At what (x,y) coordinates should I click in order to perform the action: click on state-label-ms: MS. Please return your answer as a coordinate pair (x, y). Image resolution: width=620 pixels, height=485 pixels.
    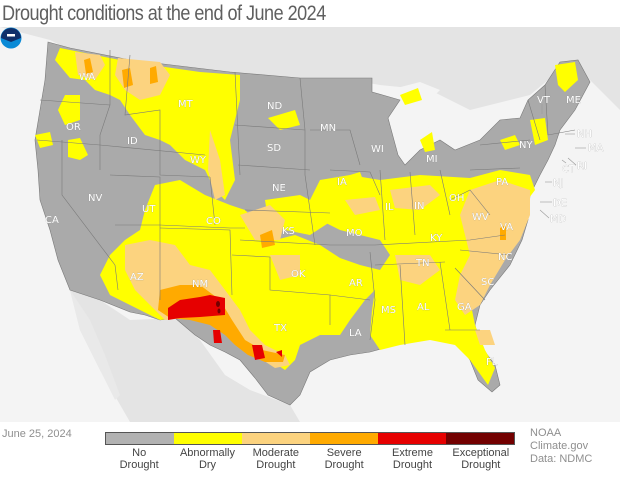
    Looking at the image, I should click on (388, 310).